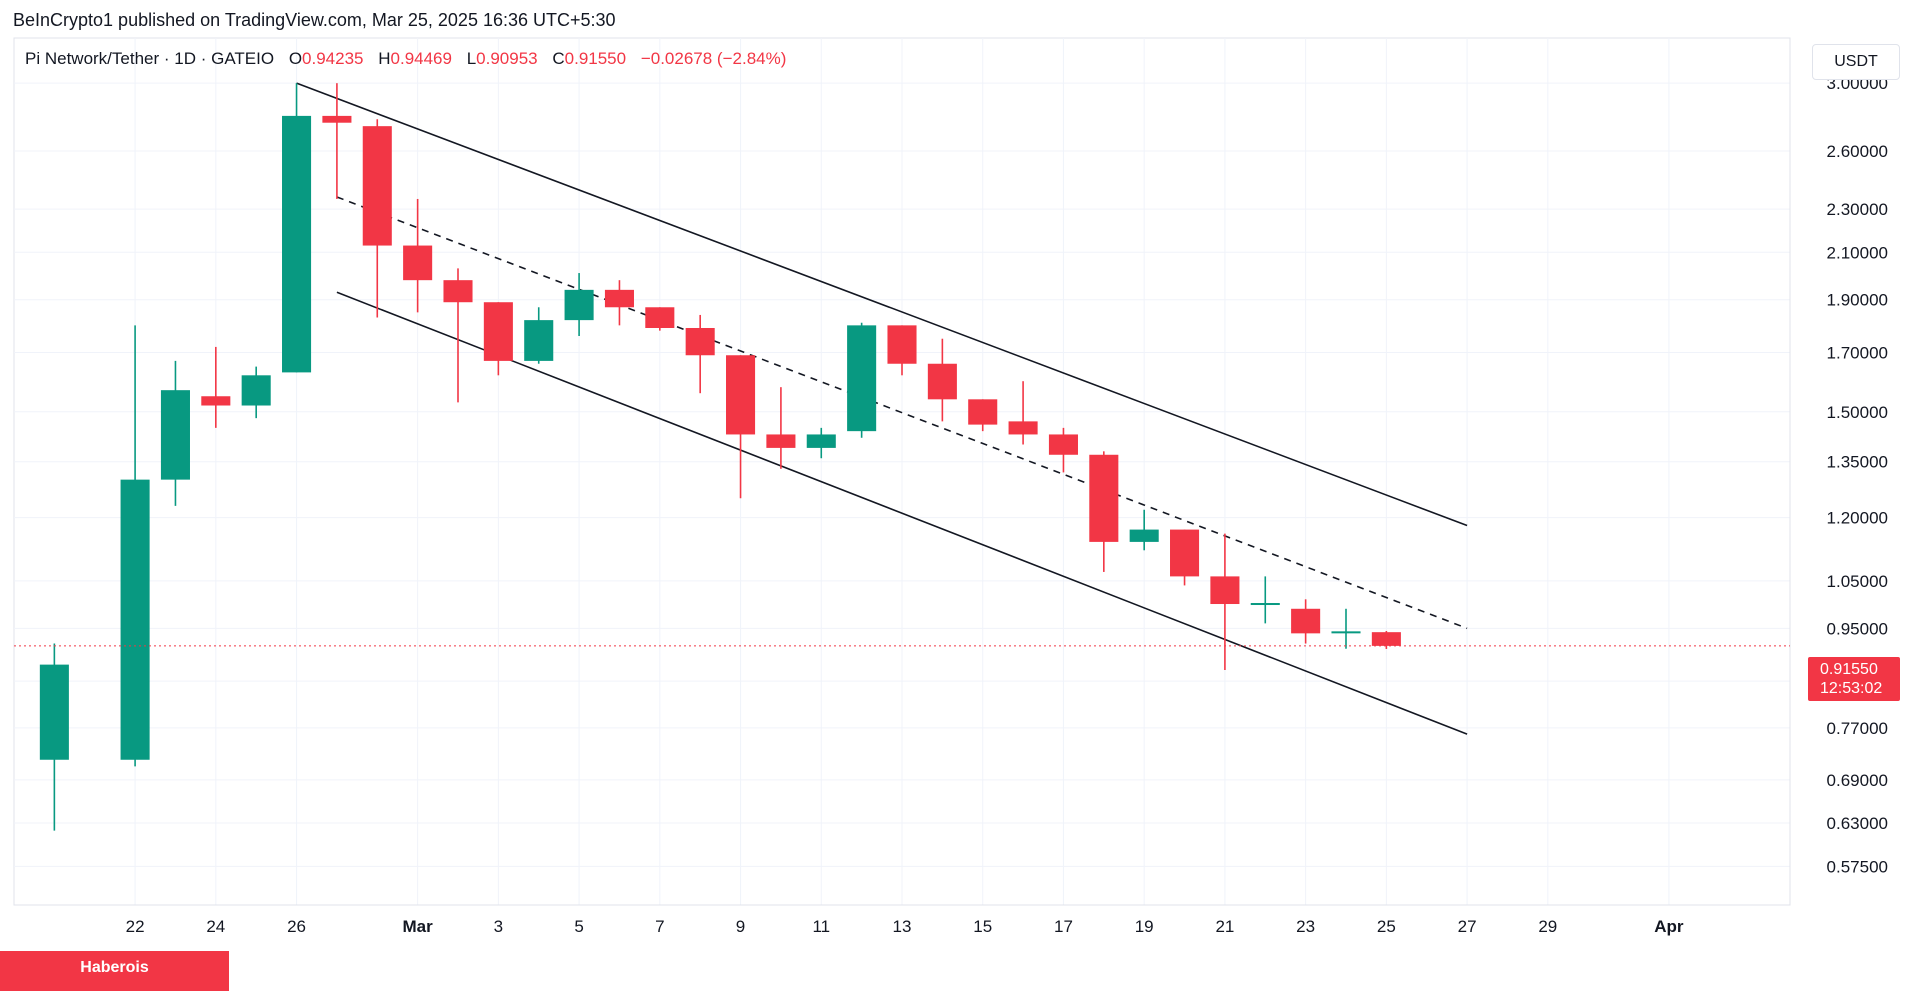 The height and width of the screenshot is (993, 1920). Describe the element at coordinates (1857, 628) in the screenshot. I see `price-tick-label: 0.95000` at that location.